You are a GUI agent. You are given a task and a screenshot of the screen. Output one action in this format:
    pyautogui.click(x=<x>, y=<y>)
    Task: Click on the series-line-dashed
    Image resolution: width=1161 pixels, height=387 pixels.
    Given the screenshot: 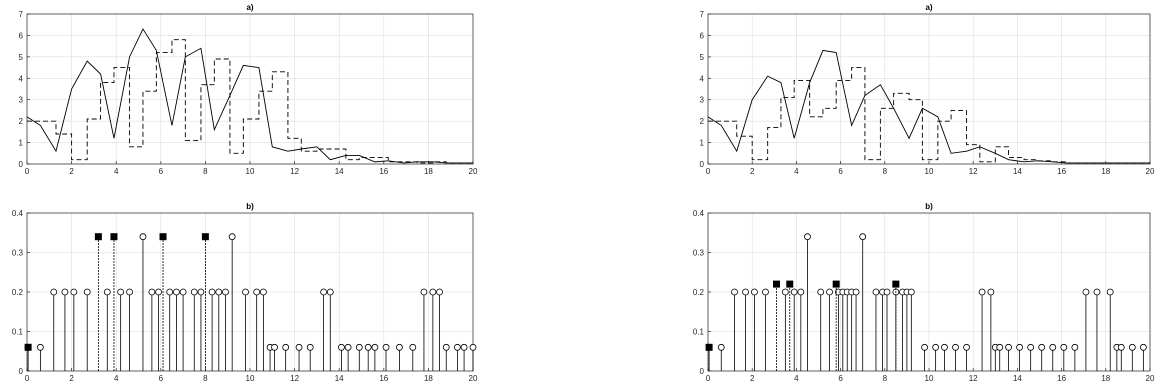 What is the action you would take?
    pyautogui.click(x=250, y=101)
    